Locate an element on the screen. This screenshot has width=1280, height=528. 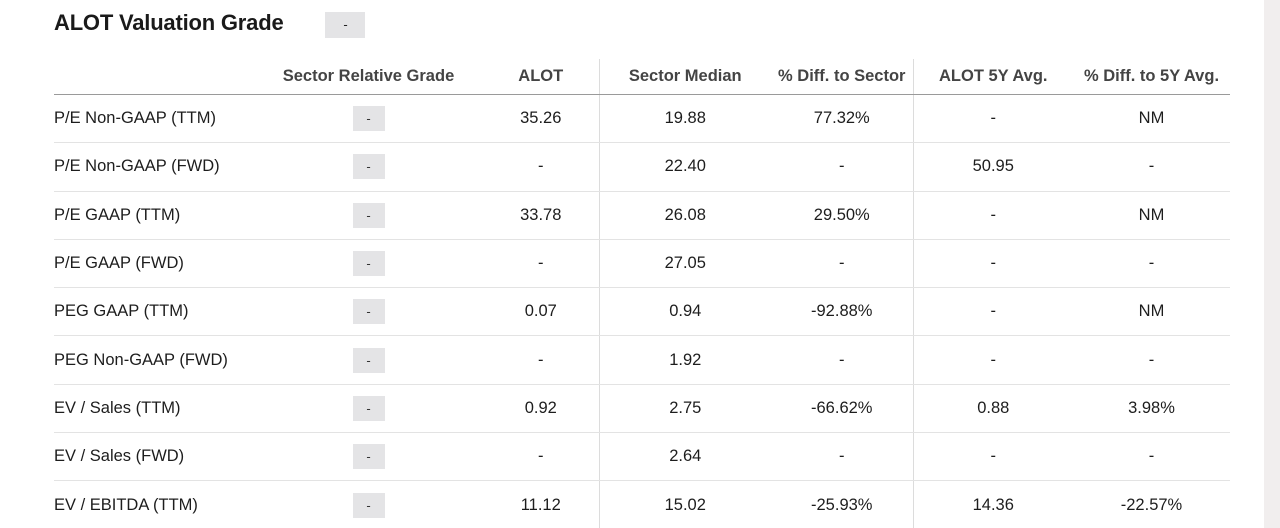
row-metric-label: PEG GAAP (TTM) is located at coordinates (154, 312).